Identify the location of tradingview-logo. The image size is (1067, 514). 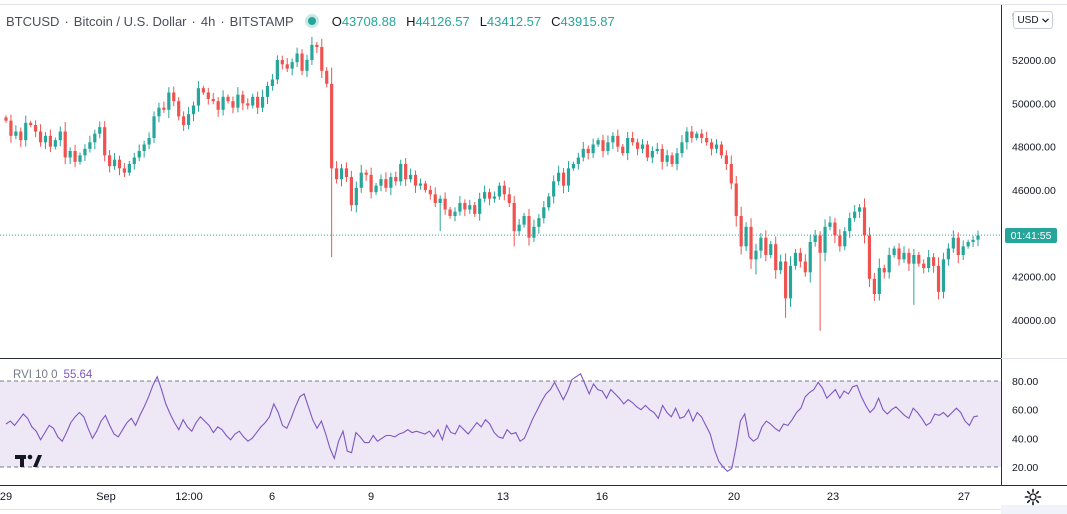
(29, 461).